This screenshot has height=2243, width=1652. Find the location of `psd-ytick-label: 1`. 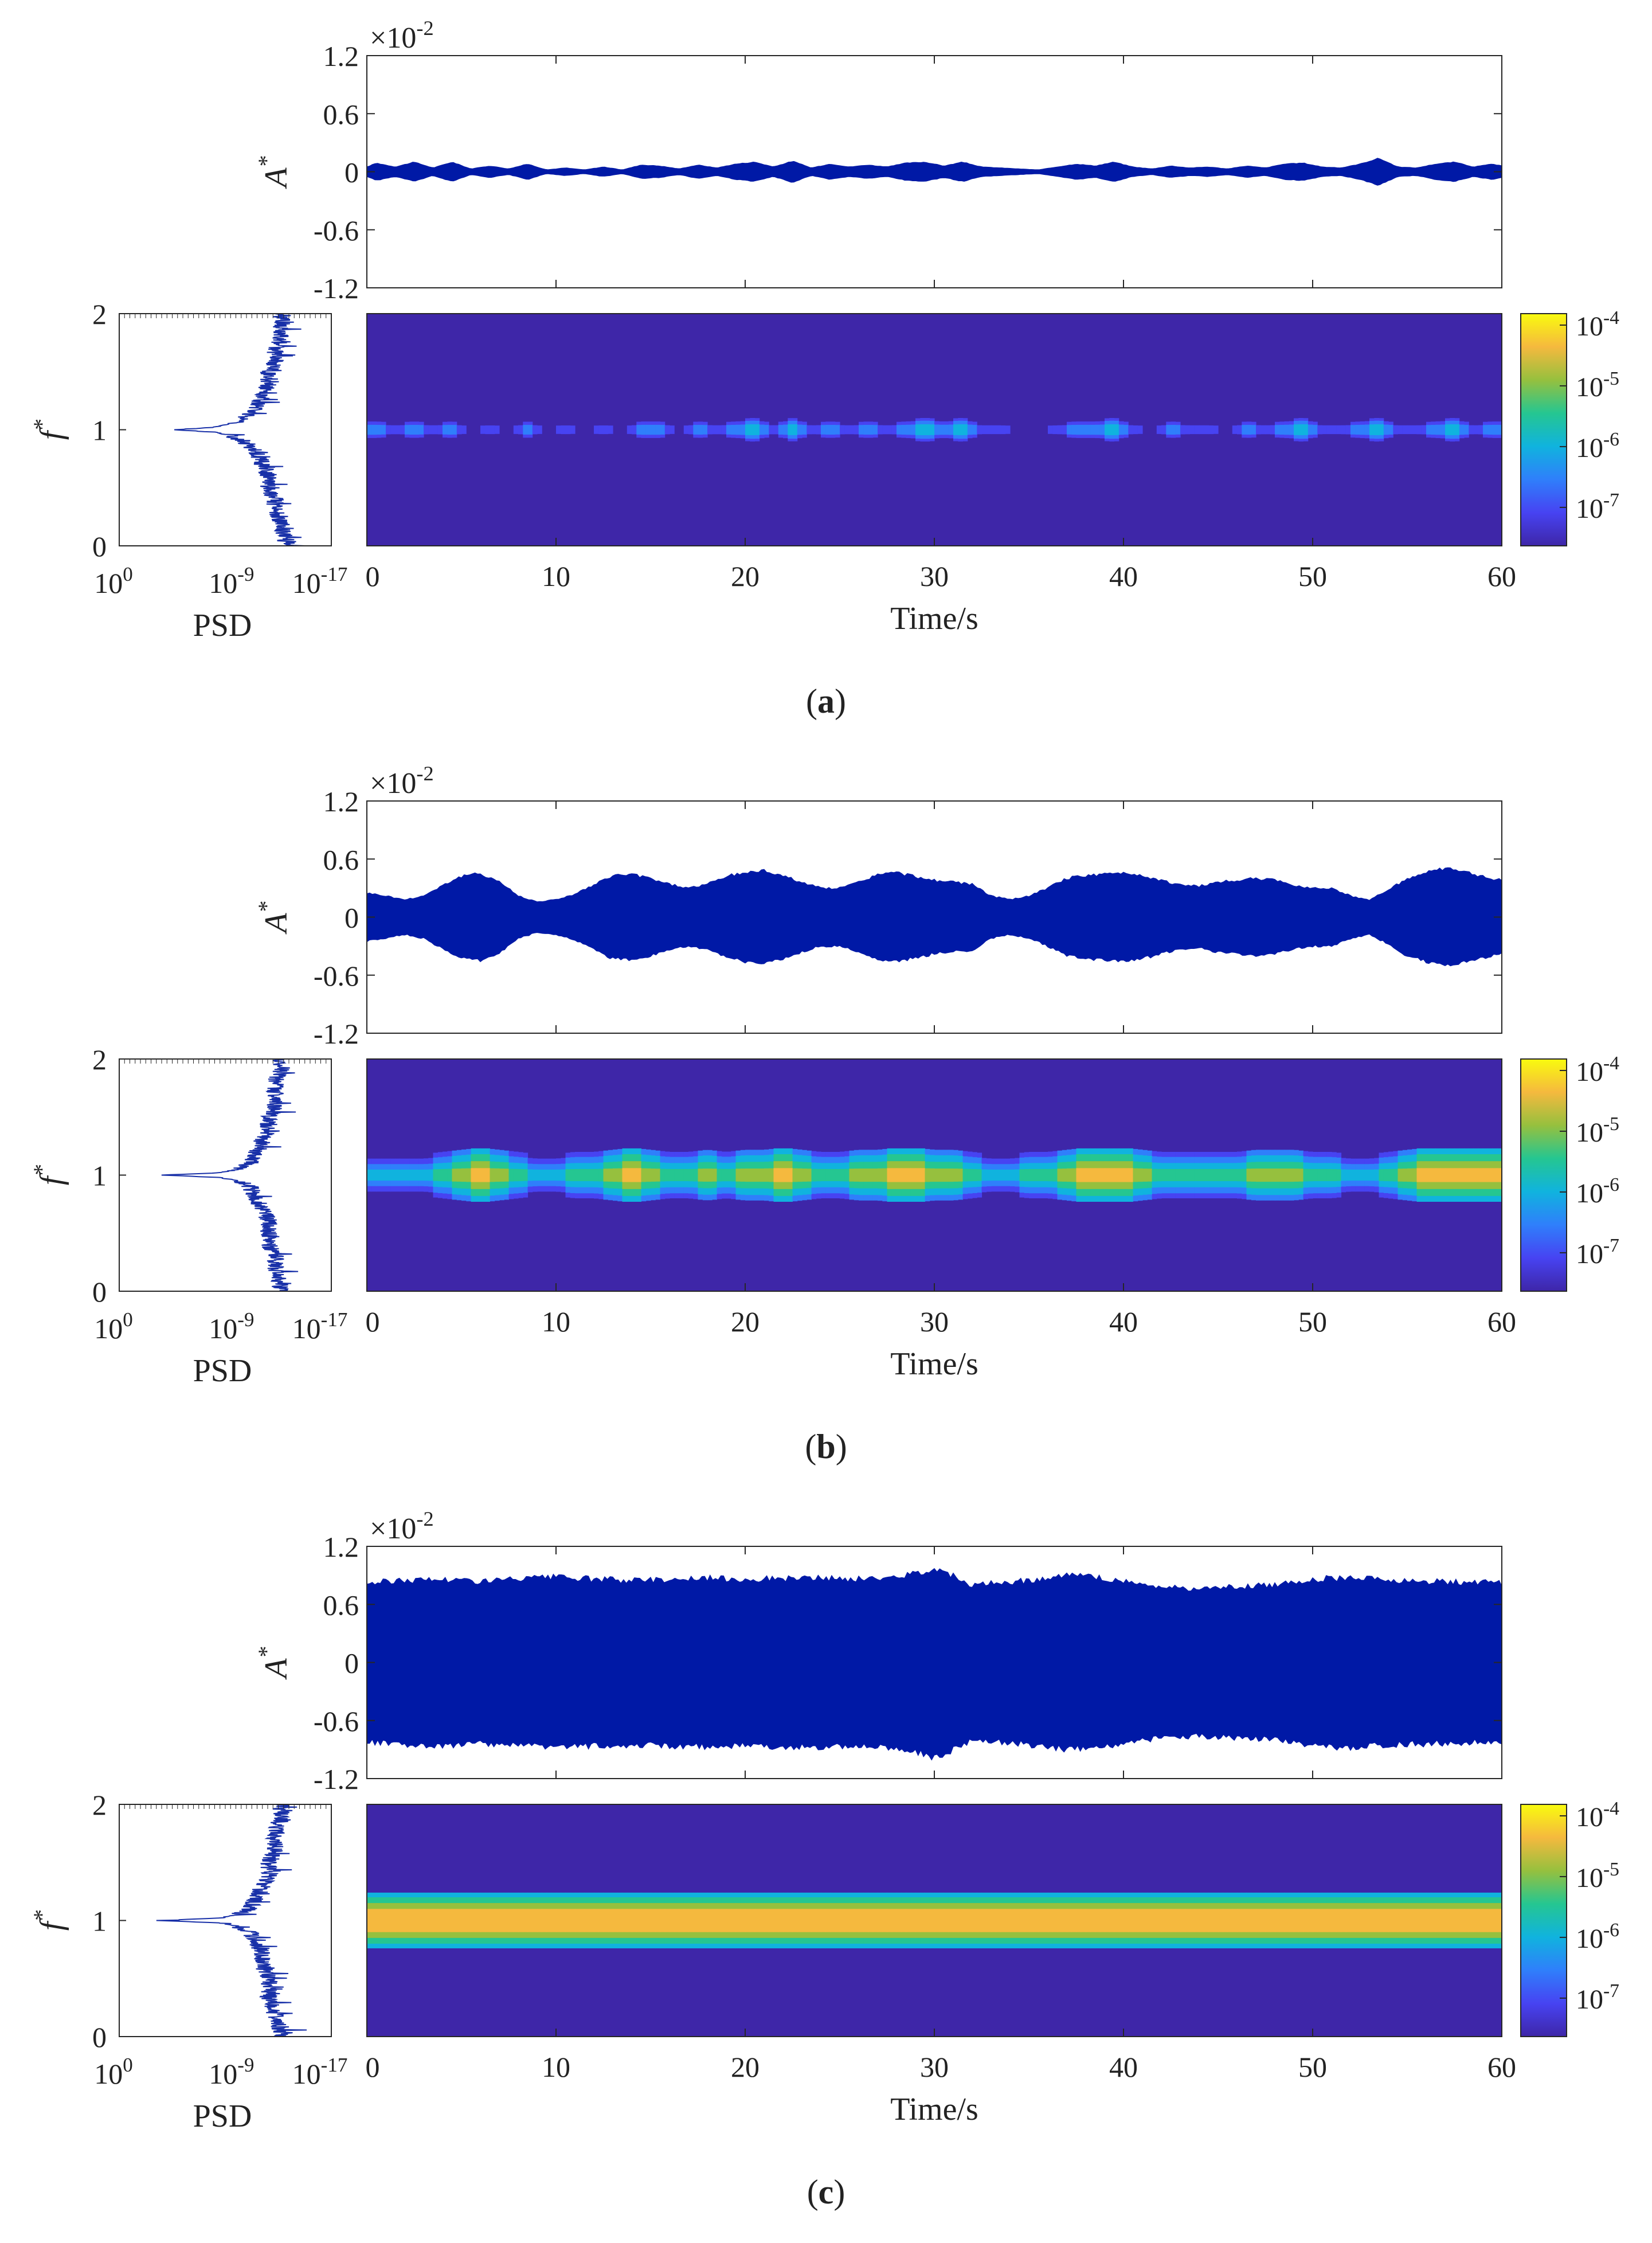

psd-ytick-label: 1 is located at coordinates (99, 1921).